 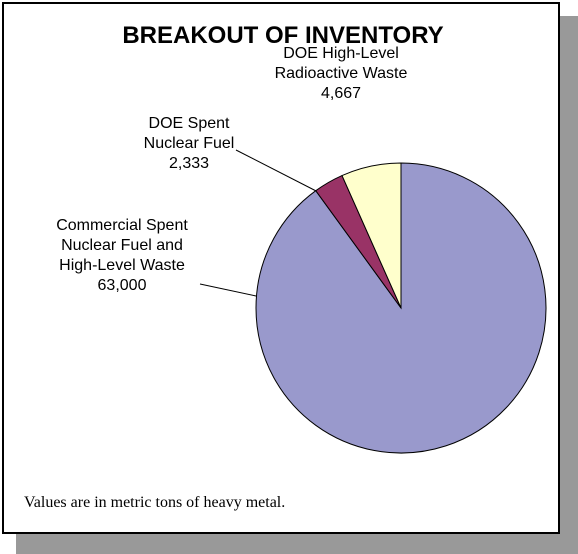 What do you see at coordinates (283, 35) in the screenshot?
I see `chart-title: BREAKOUT OF INVENTORY` at bounding box center [283, 35].